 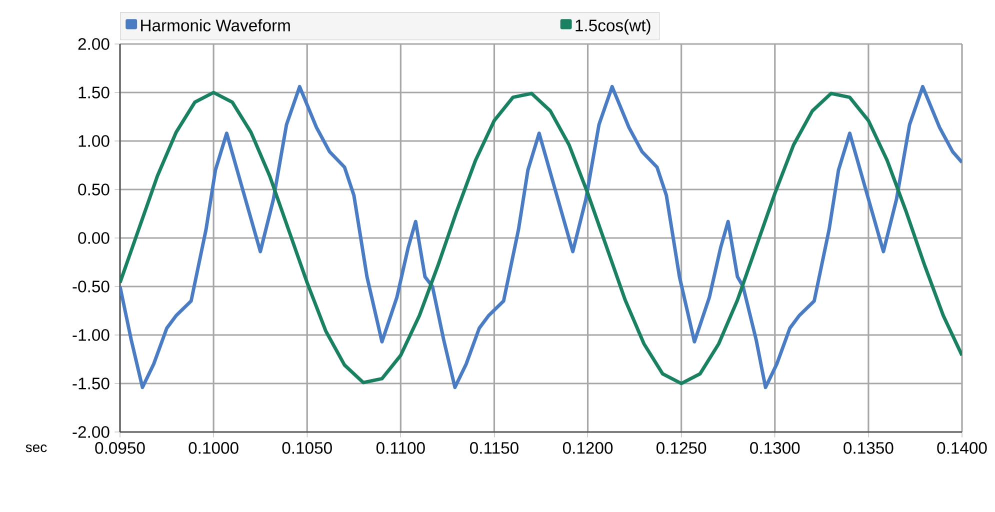 What do you see at coordinates (36, 448) in the screenshot?
I see `x-axis-title: sec` at bounding box center [36, 448].